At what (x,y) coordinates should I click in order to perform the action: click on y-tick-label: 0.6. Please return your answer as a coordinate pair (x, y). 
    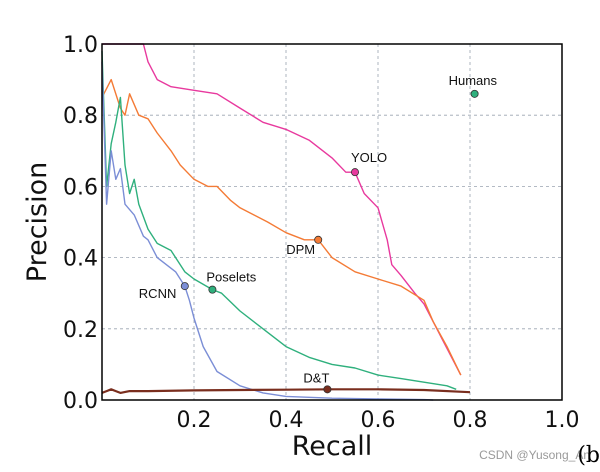
    Looking at the image, I should click on (80, 187).